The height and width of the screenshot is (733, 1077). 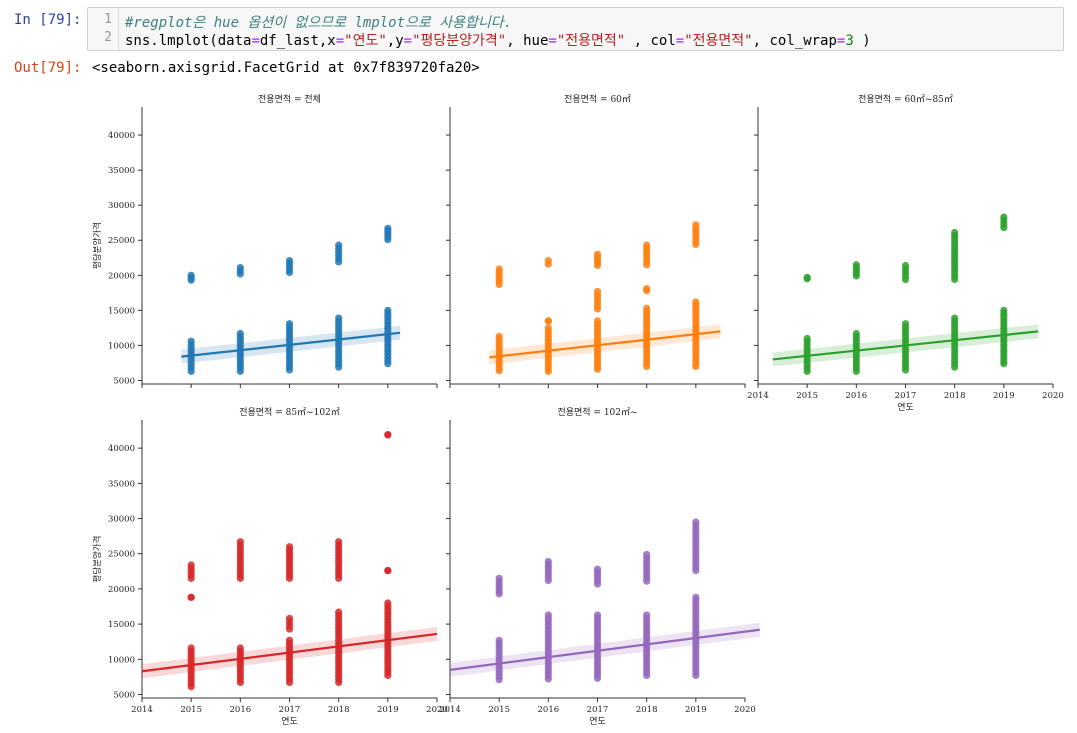 What do you see at coordinates (121, 136) in the screenshot?
I see `y-tick-label: 40000` at bounding box center [121, 136].